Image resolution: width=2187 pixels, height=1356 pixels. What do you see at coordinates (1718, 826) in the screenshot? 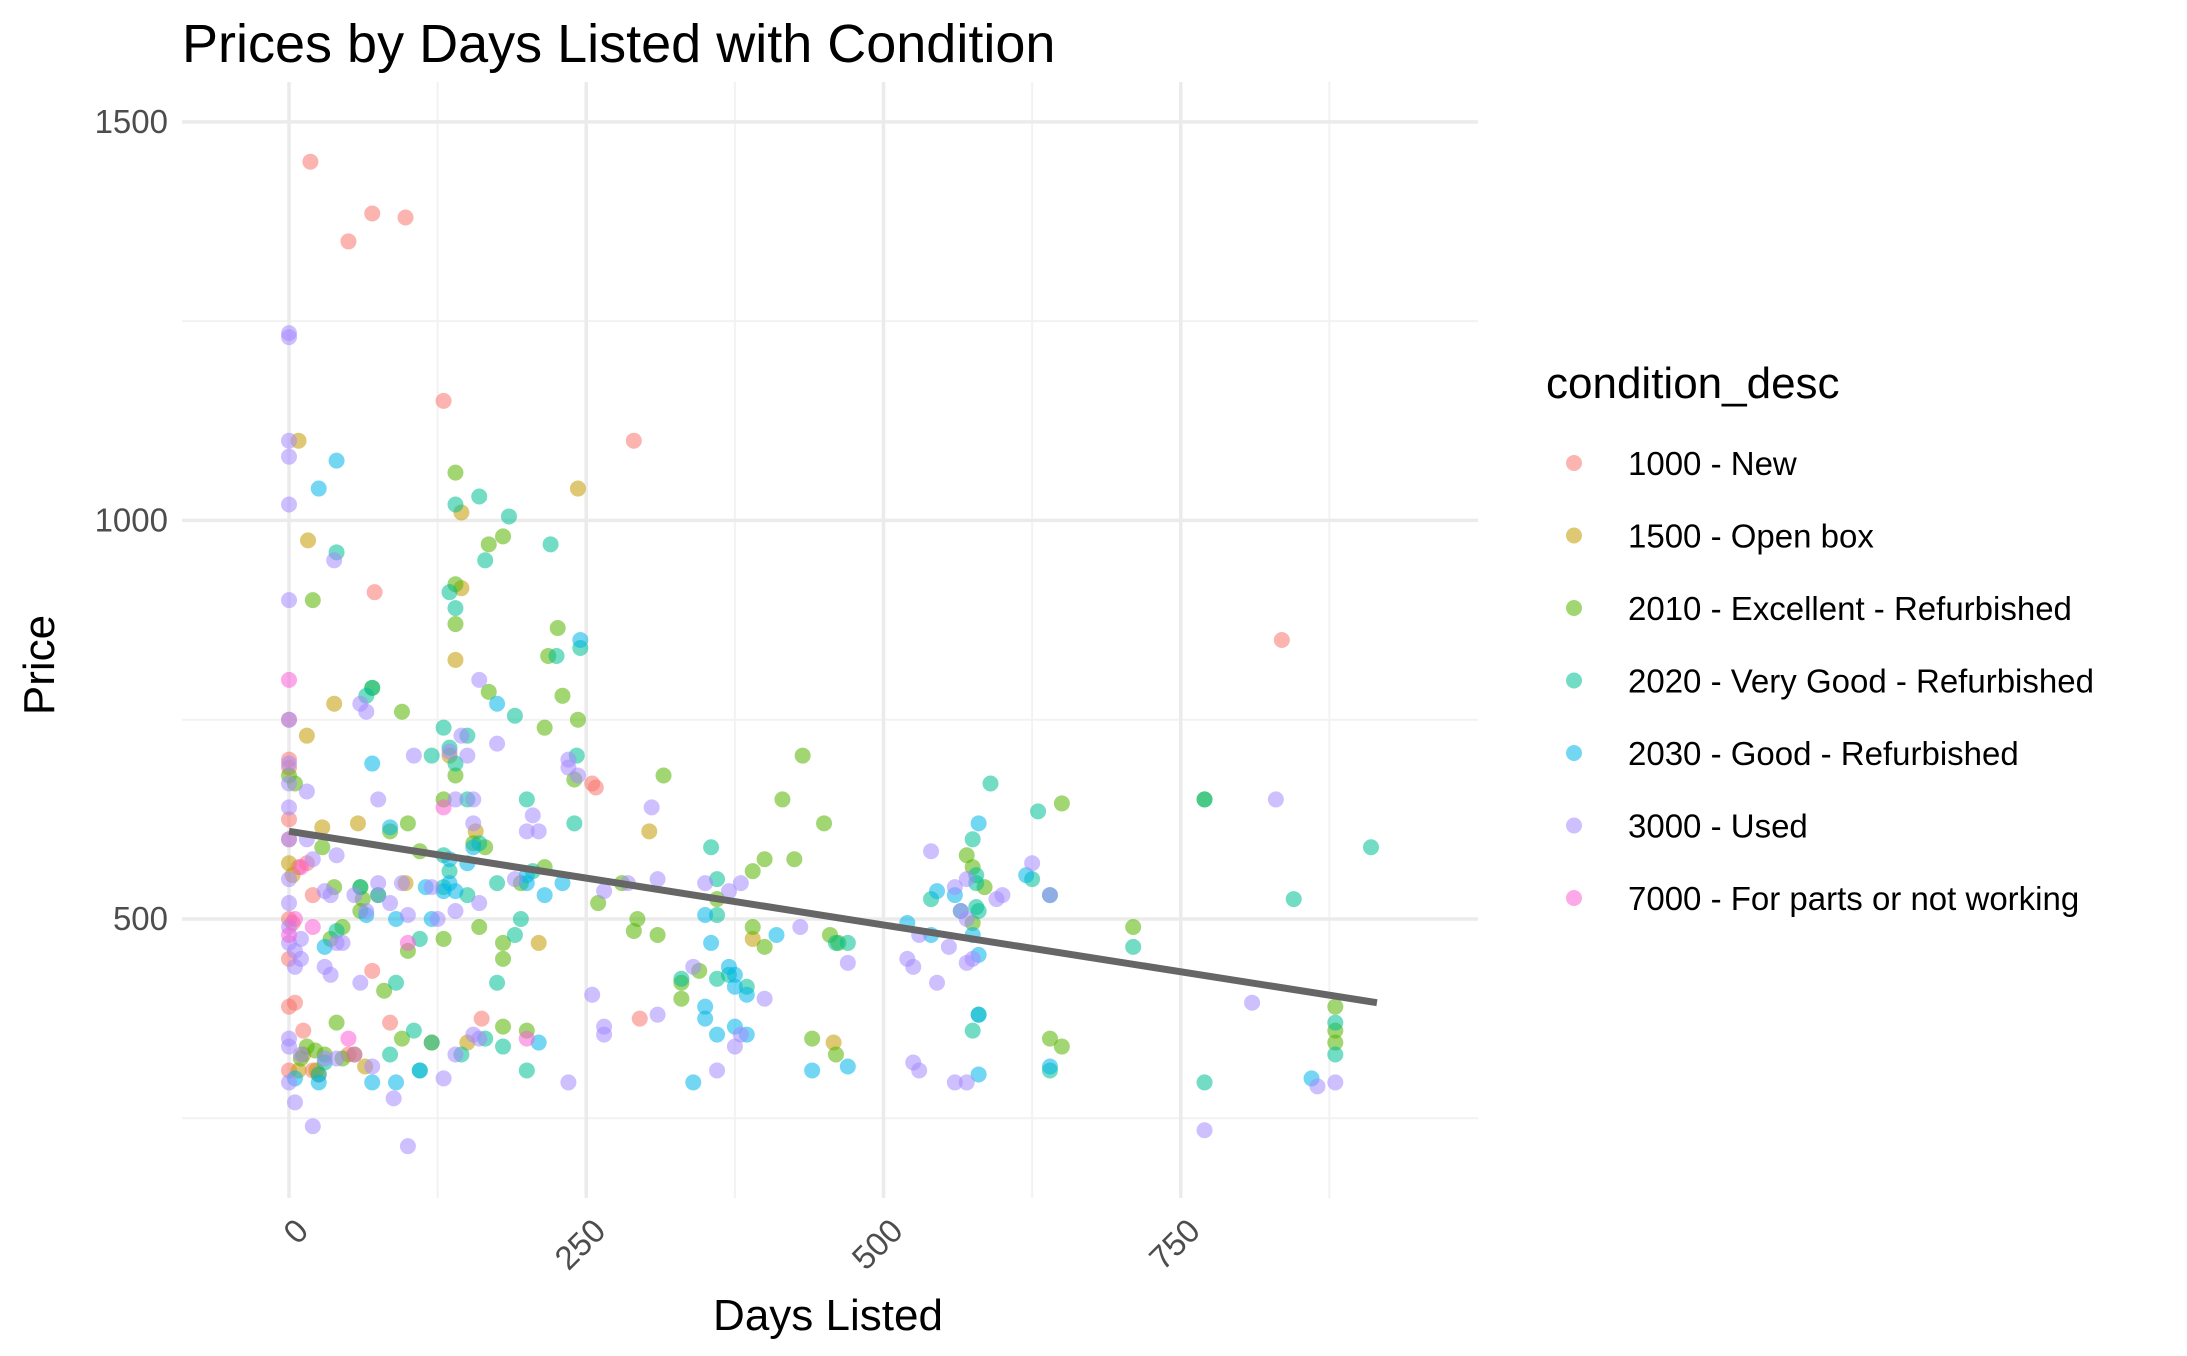
I see `legend-label: 3000 - Used` at bounding box center [1718, 826].